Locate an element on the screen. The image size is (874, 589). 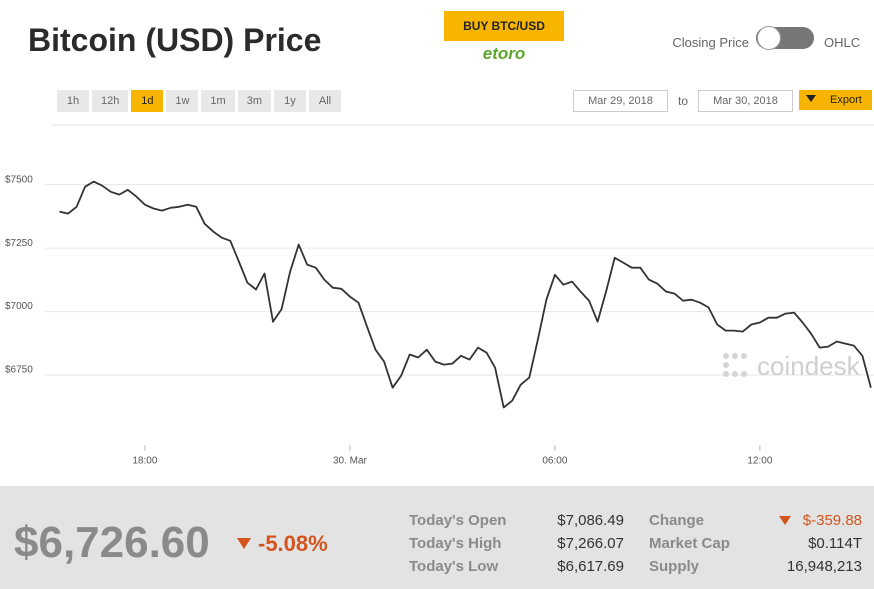
range-button: 3m is located at coordinates (254, 101).